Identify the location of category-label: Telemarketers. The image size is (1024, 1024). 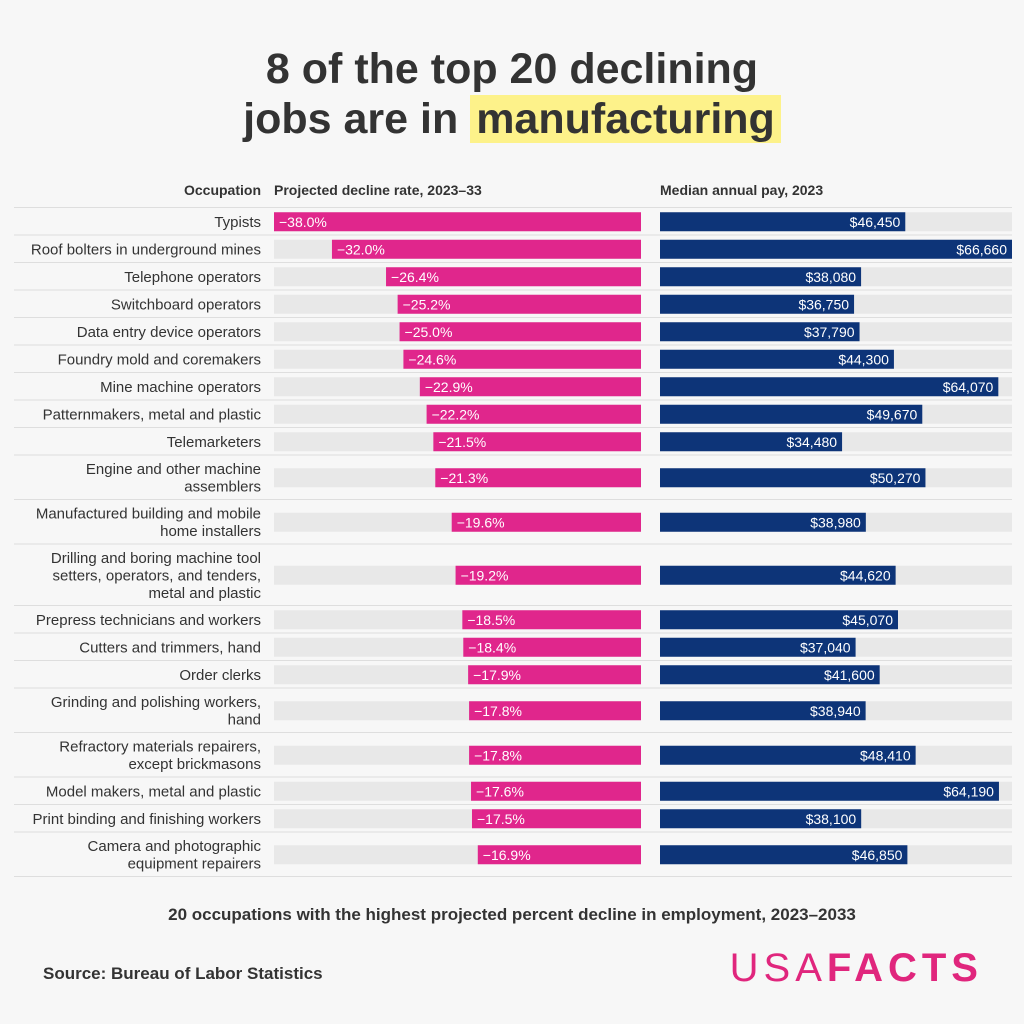
(214, 442).